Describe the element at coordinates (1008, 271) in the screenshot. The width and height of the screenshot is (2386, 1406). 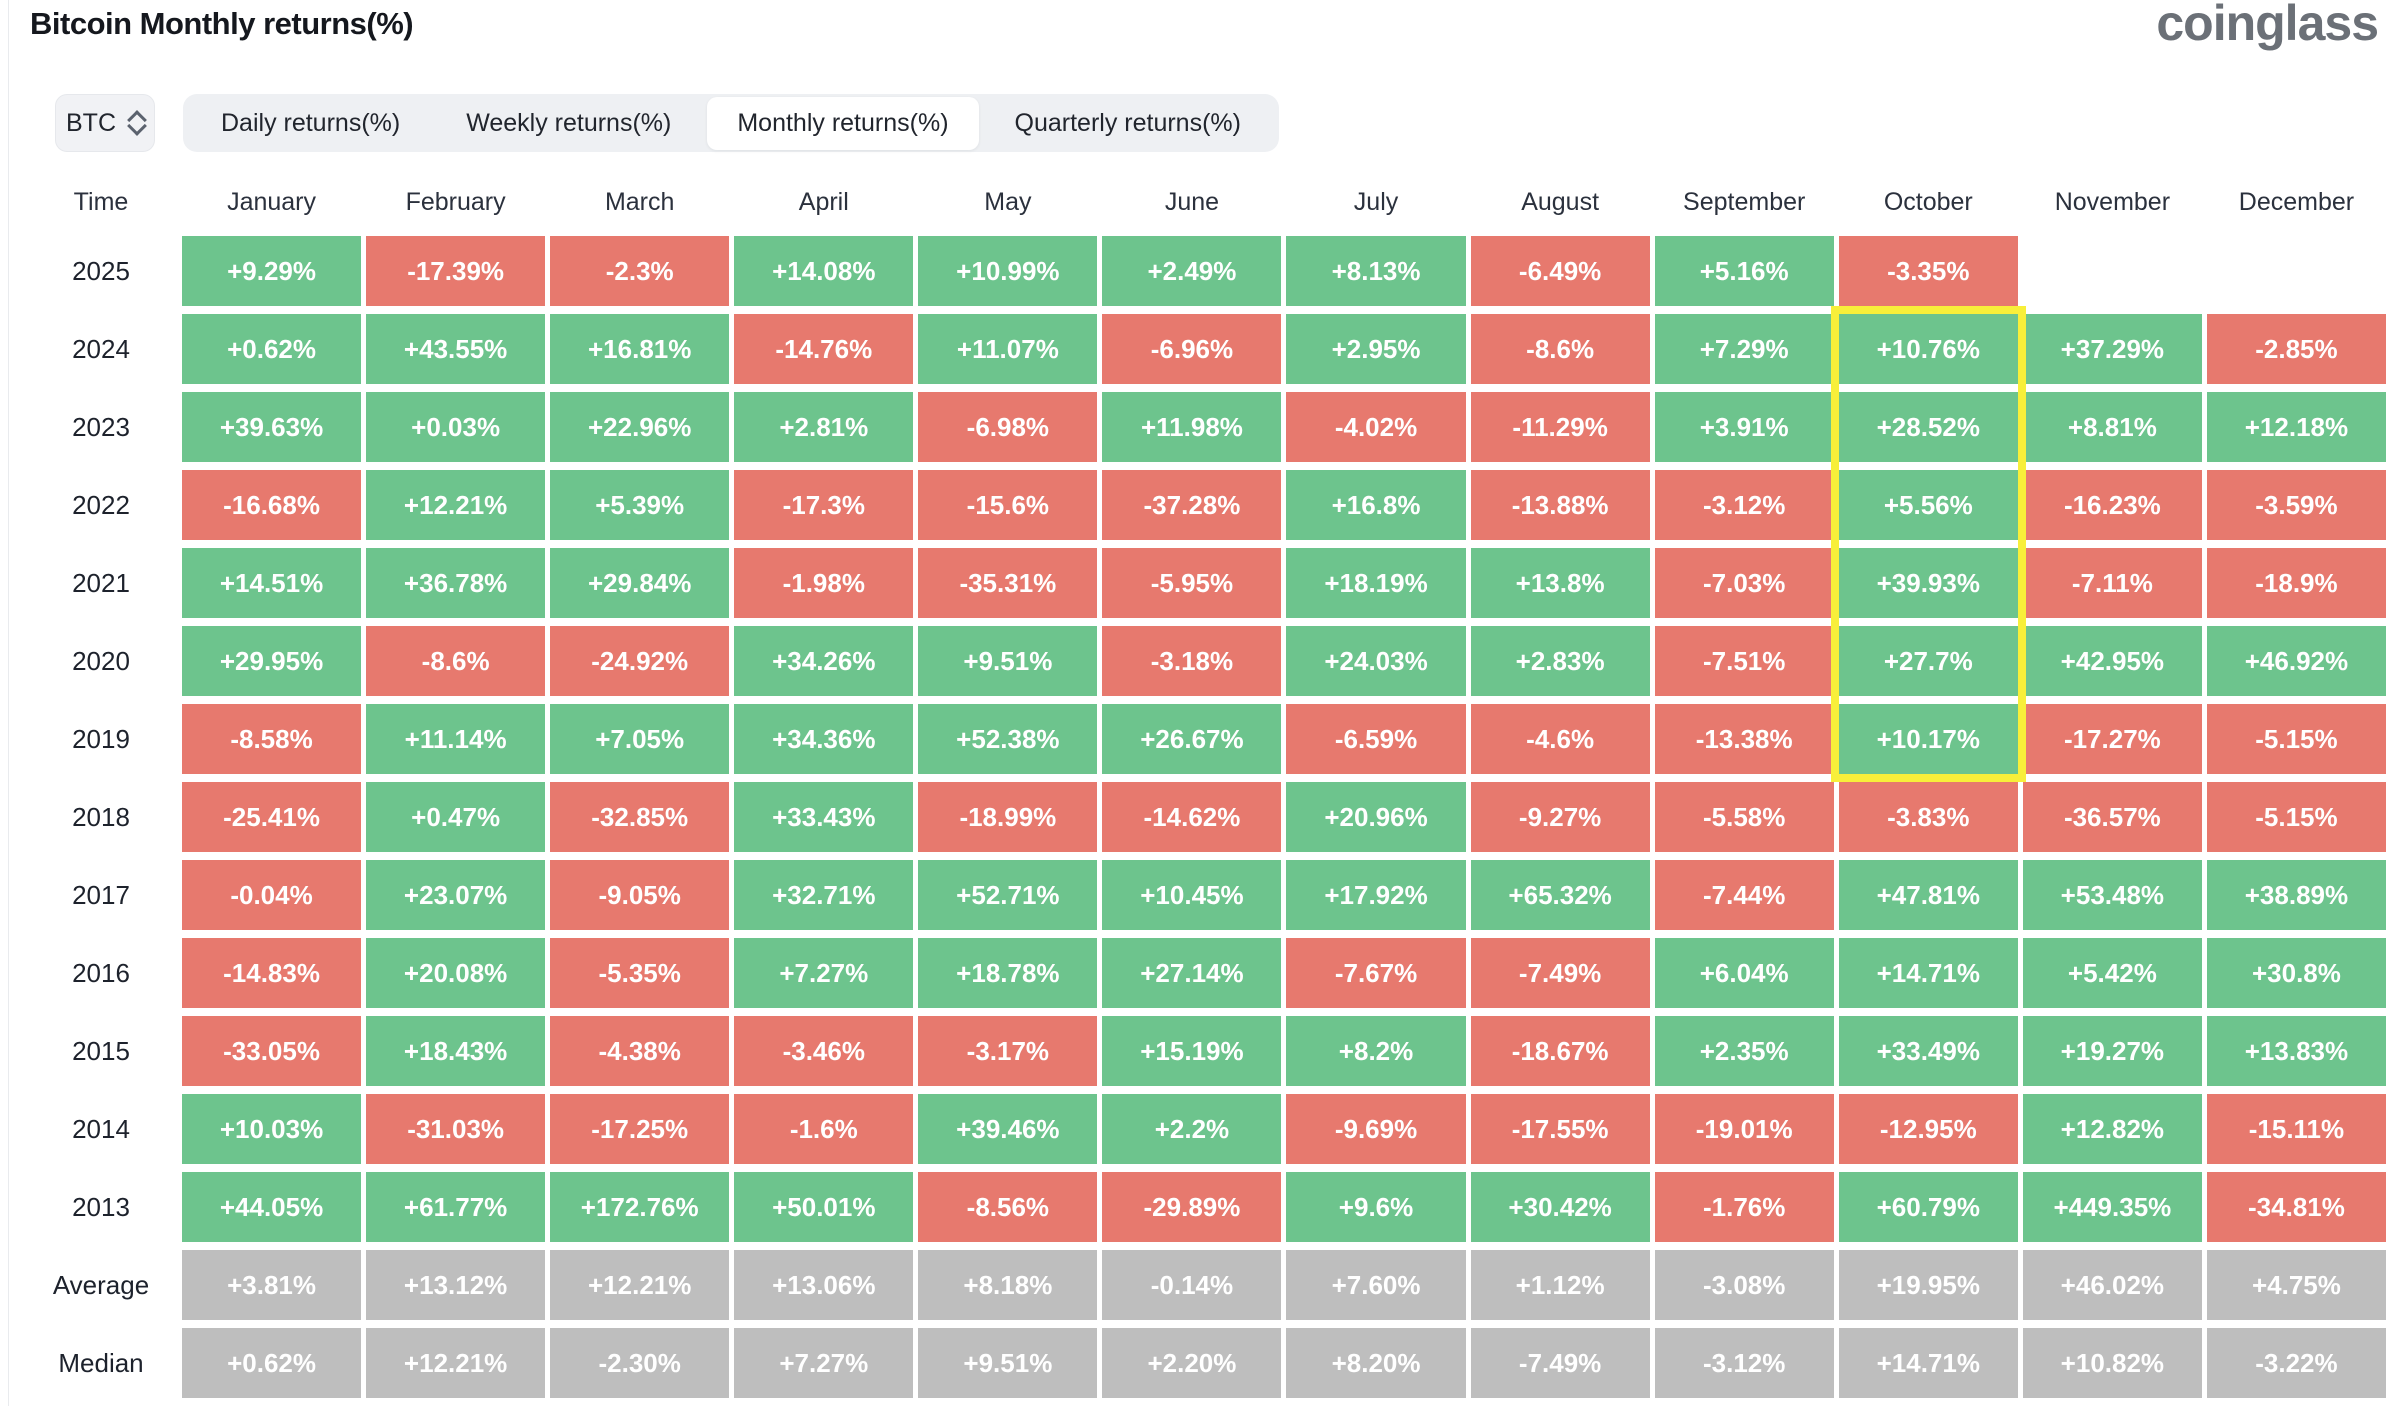
I see `return-cell: +10.99%` at that location.